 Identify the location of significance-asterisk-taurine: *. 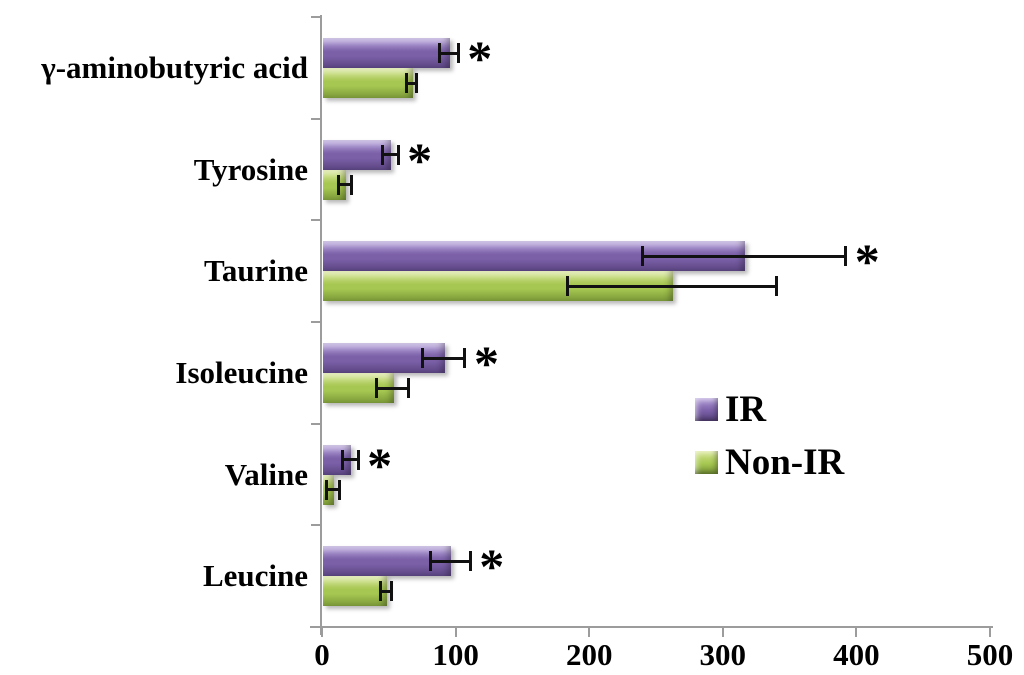
(867, 261).